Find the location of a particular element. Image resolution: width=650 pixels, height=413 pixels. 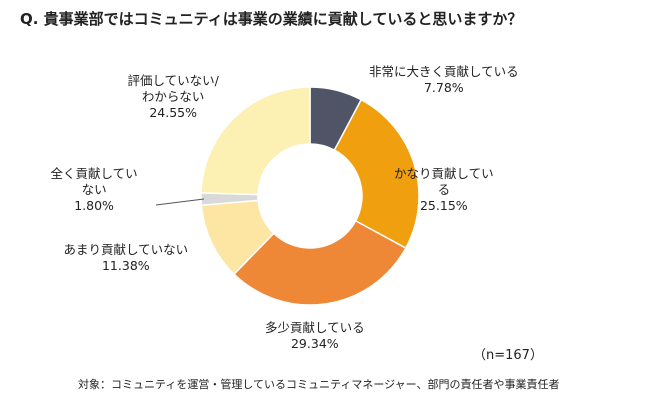

segment-label-2: かなり貢献している 25.15% is located at coordinates (444, 190).